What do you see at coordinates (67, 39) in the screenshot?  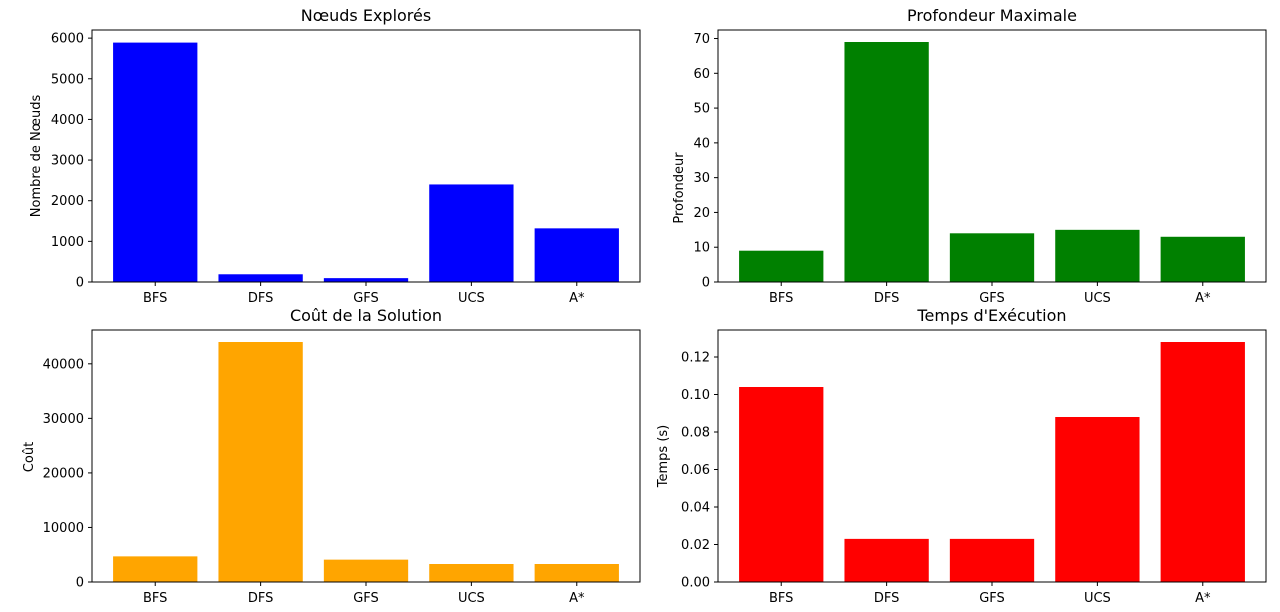 I see `y-tick-label: 6000` at bounding box center [67, 39].